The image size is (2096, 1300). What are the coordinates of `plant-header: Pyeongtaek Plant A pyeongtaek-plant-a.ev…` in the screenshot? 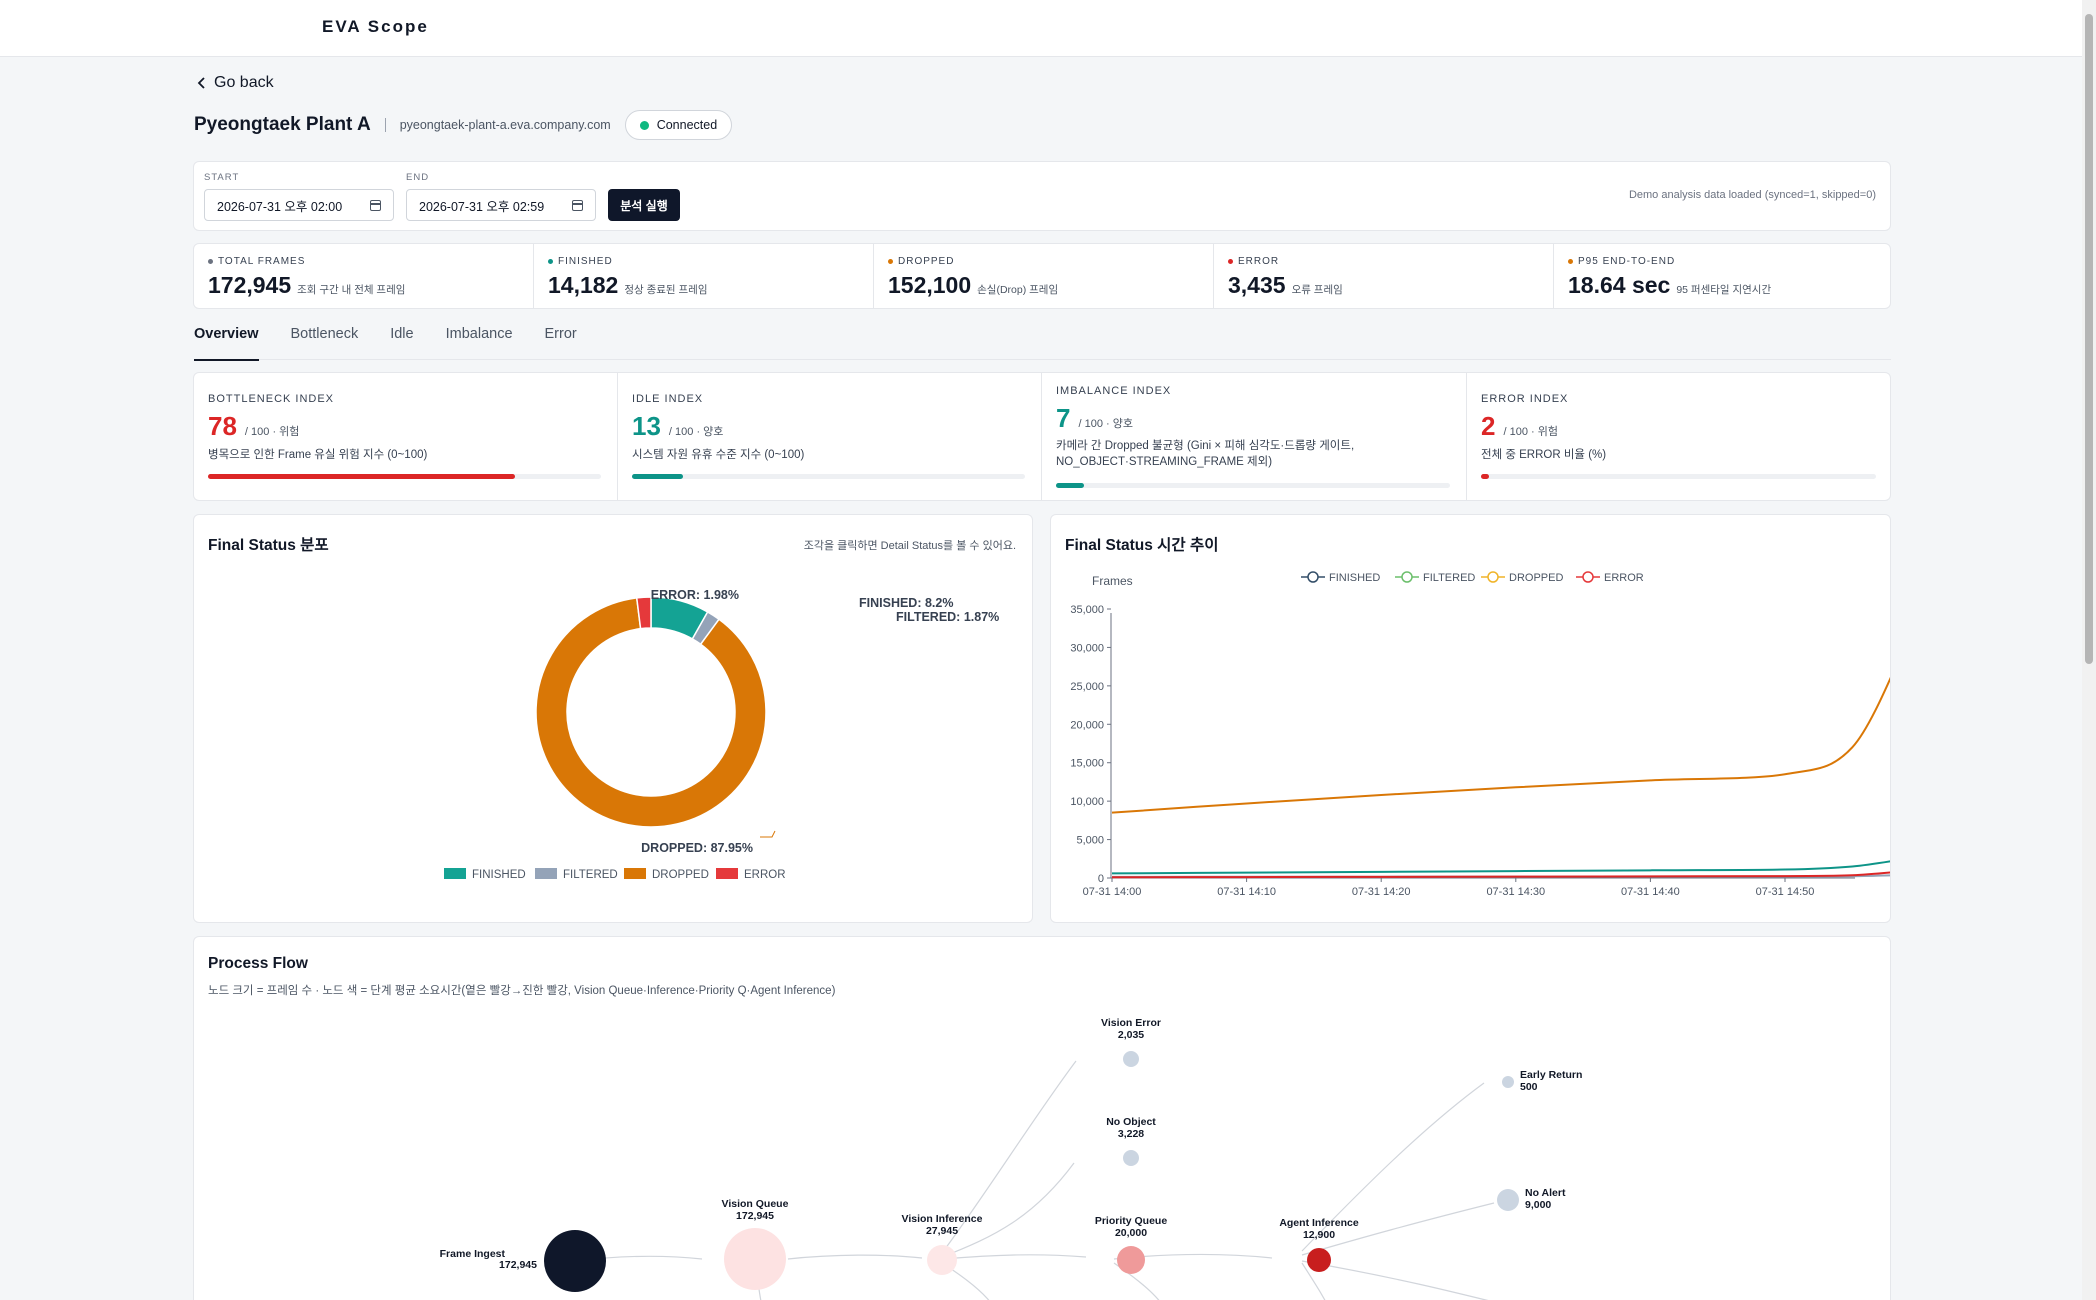 It's located at (463, 125).